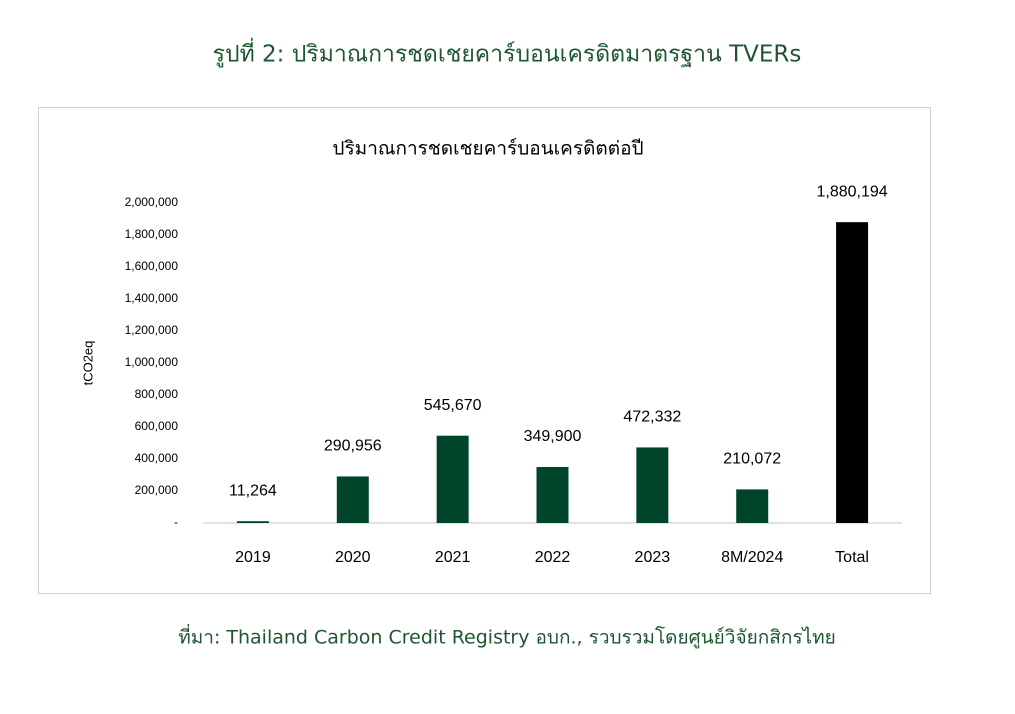 This screenshot has height=714, width=1015. I want to click on y-tick-label: 1,800,000, so click(152, 234).